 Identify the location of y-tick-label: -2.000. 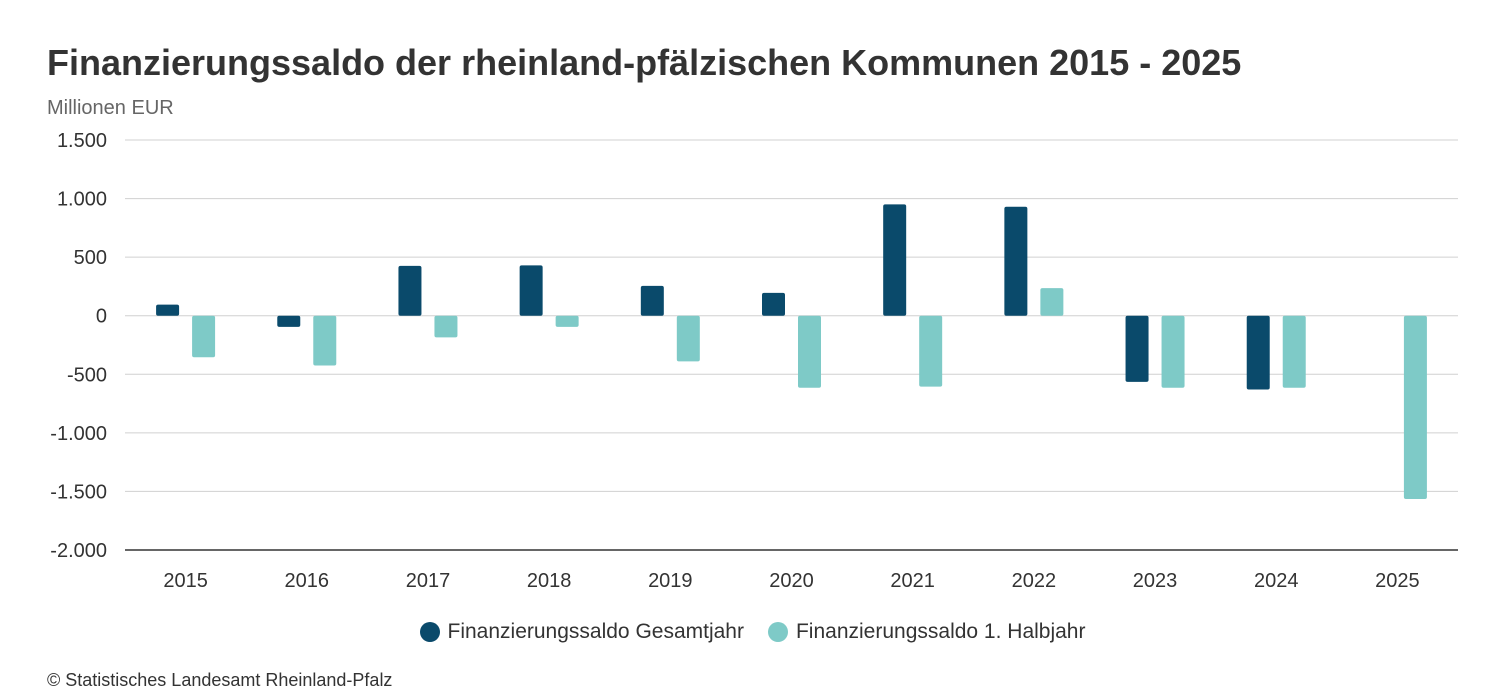
(78, 551).